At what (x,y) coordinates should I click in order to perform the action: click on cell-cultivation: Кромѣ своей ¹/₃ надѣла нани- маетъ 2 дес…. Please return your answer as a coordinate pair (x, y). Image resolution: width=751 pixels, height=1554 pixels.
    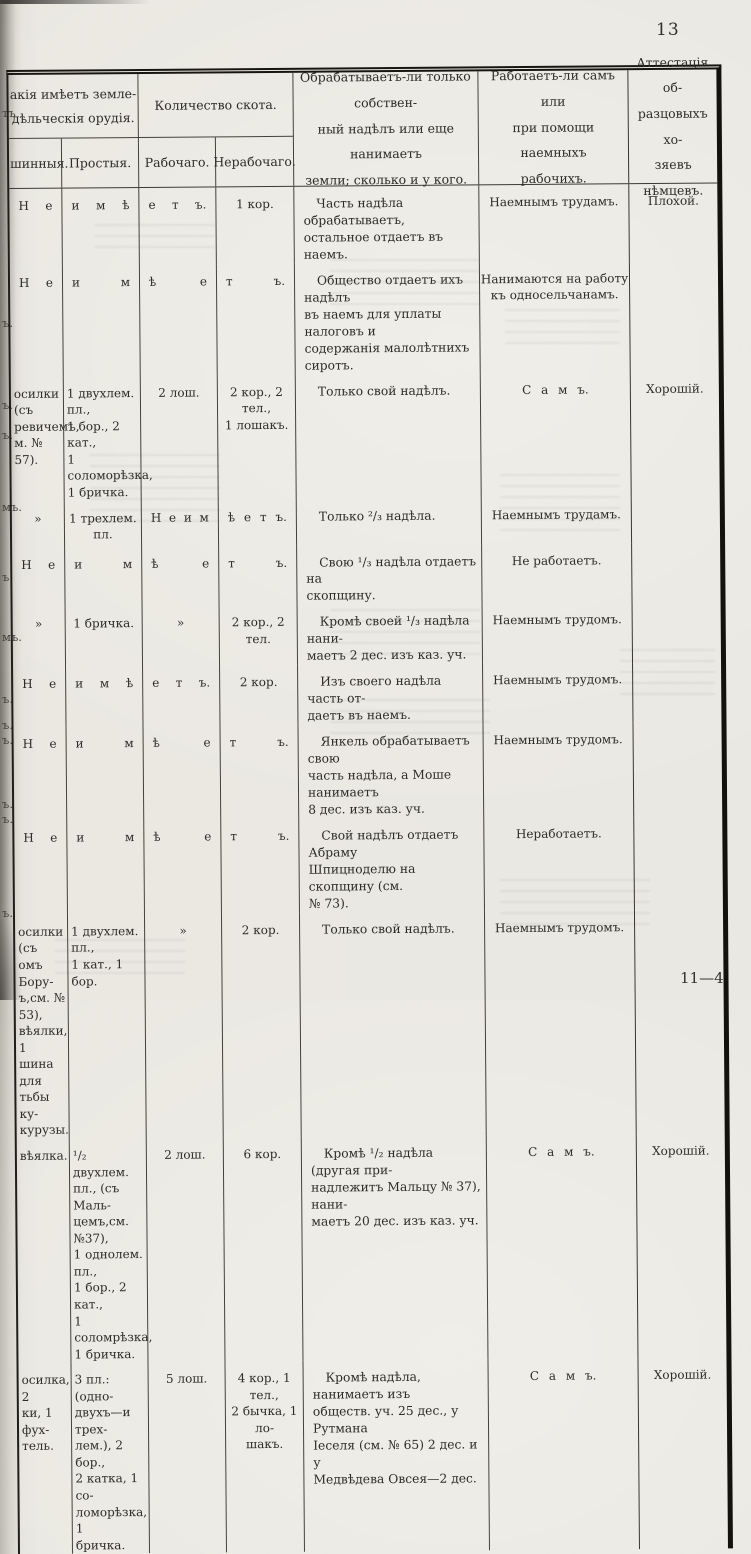
    Looking at the image, I should click on (390, 634).